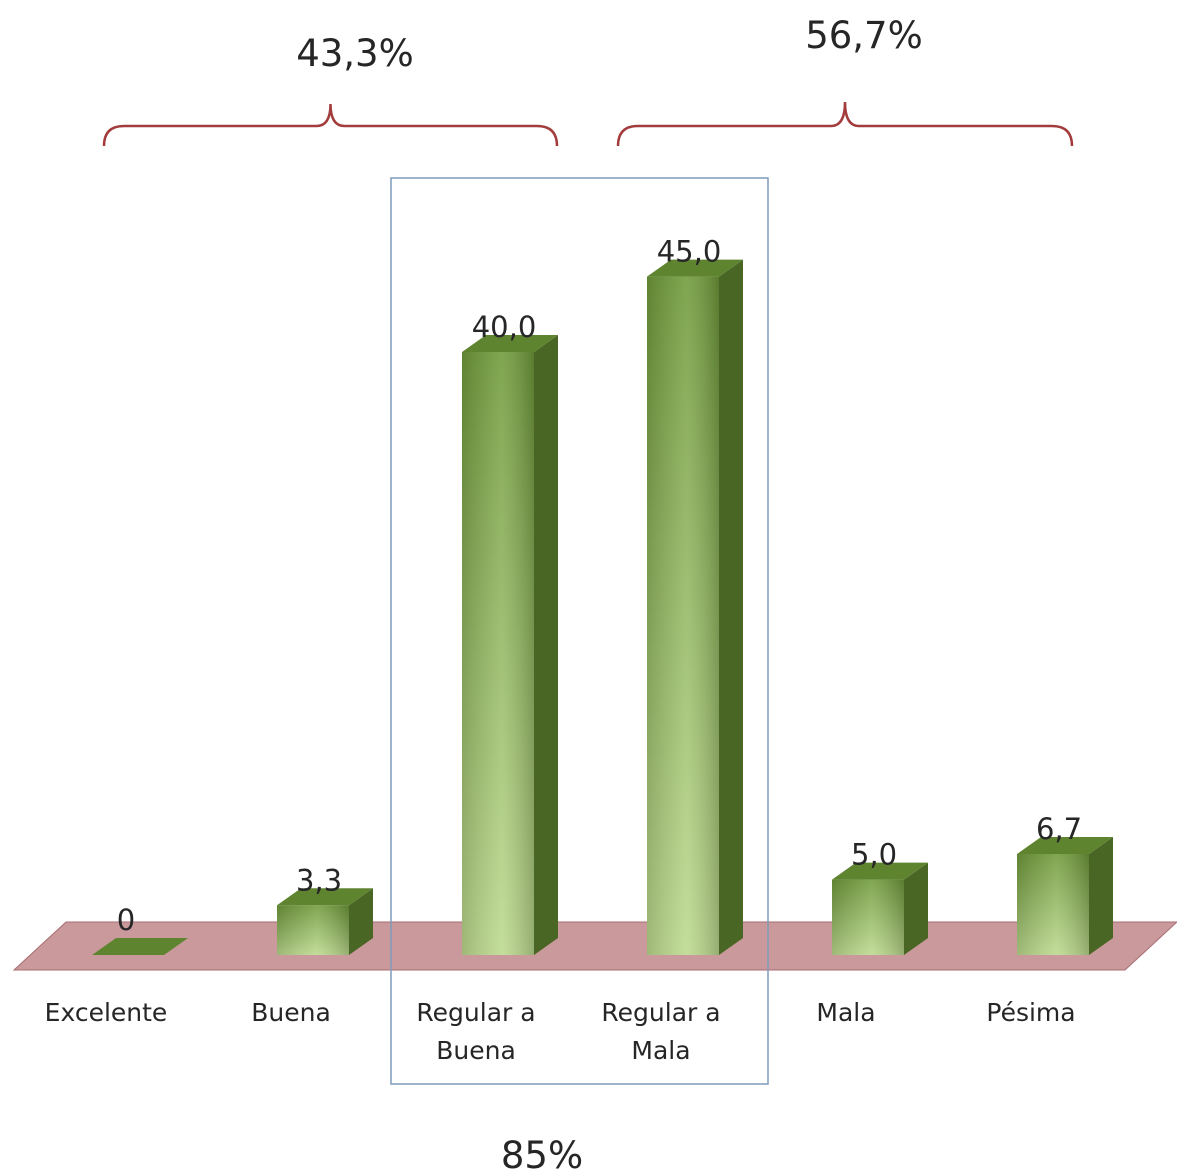 This screenshot has height=1172, width=1177. Describe the element at coordinates (319, 880) in the screenshot. I see `value-label-2: 3,3` at that location.